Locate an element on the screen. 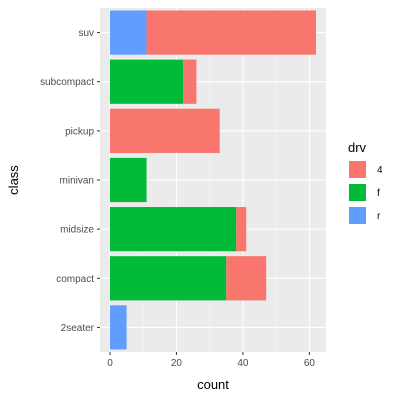 The image size is (400, 400). y-tick-label: midsize is located at coordinates (77, 230).